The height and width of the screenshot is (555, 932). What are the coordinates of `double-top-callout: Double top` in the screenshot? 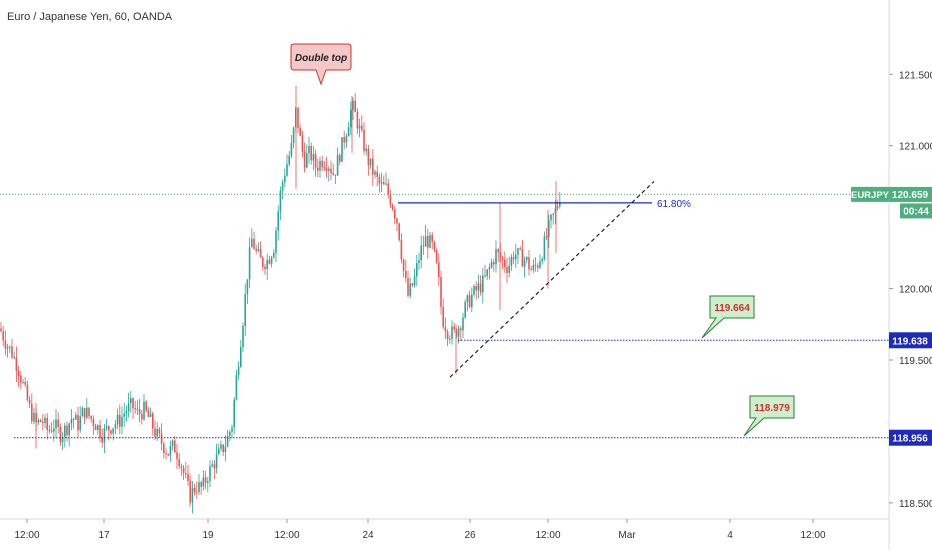 It's located at (321, 64).